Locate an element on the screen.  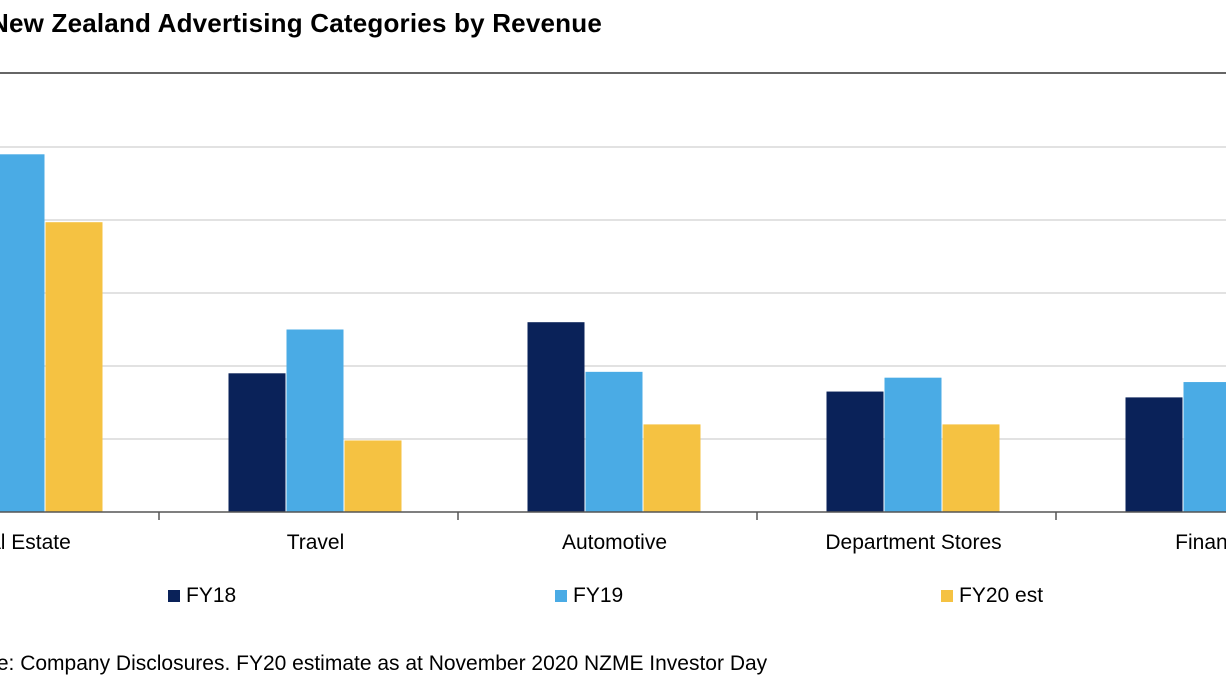
bar-fy18-finance is located at coordinates (1154, 454).